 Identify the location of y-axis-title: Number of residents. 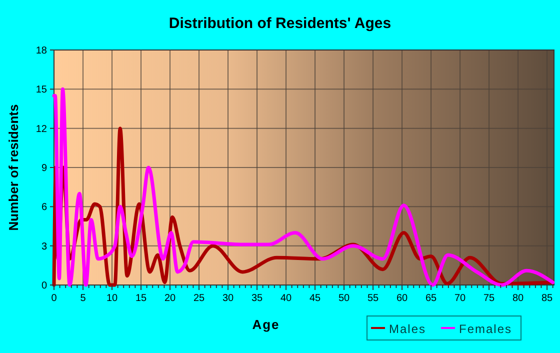
(13, 167).